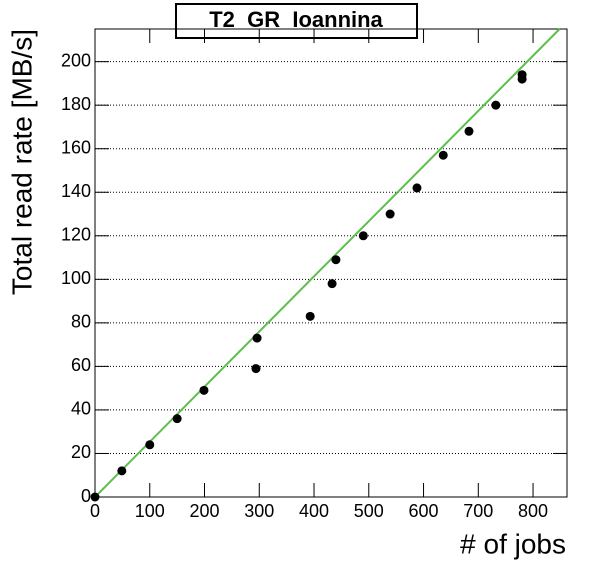 This screenshot has height=572, width=596. Describe the element at coordinates (81, 365) in the screenshot. I see `y-tick-label: 60` at that location.